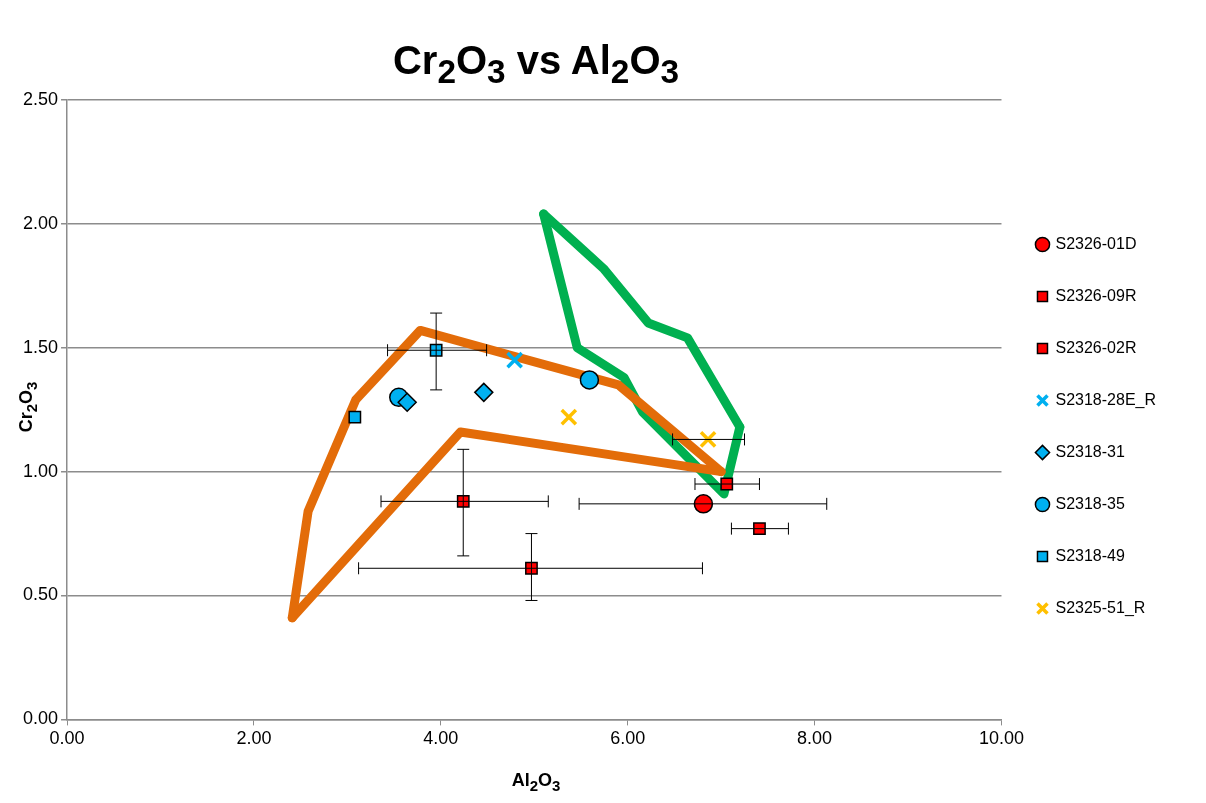 The width and height of the screenshot is (1206, 803). Describe the element at coordinates (1090, 503) in the screenshot. I see `legend-label: S2318-35` at that location.